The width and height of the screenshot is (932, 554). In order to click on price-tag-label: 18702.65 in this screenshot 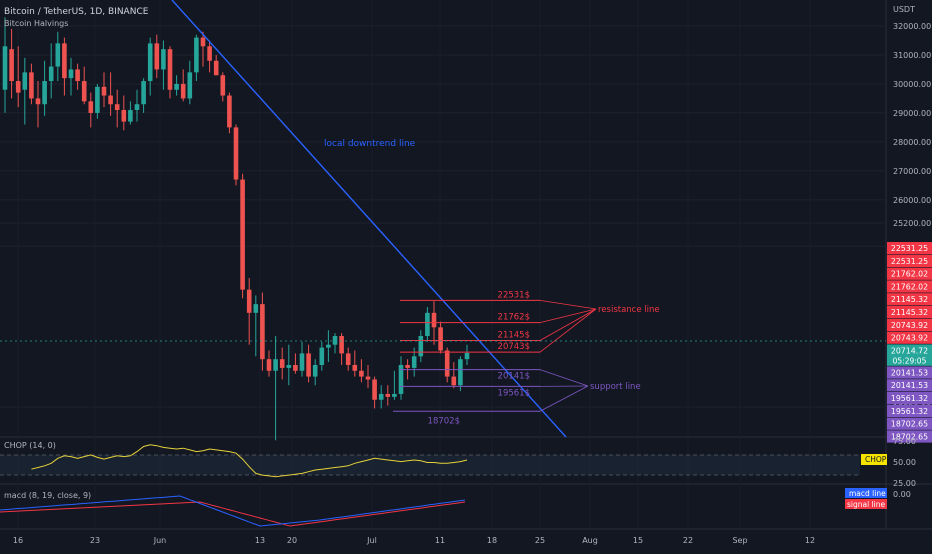, I will do `click(909, 424)`.